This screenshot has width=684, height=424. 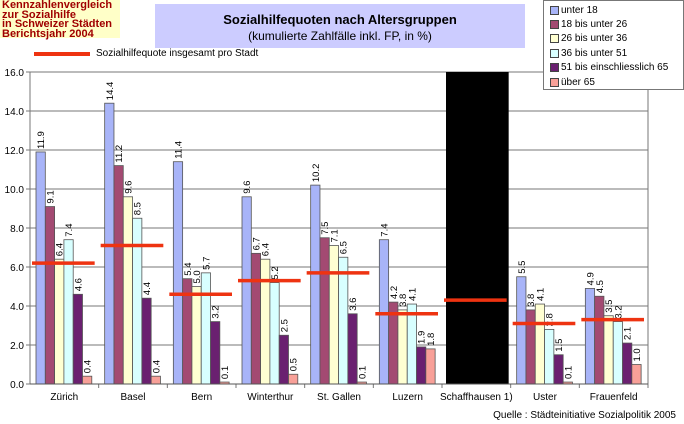 I want to click on header-line: zur Sozialhilfe, so click(x=39, y=14).